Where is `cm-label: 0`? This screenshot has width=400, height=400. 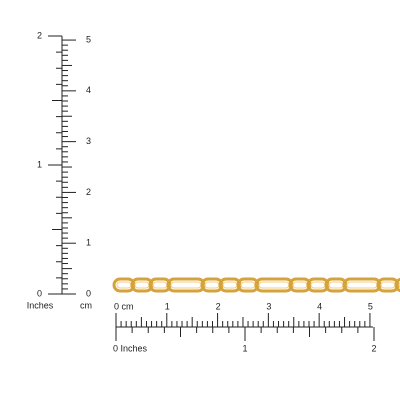 cm-label: 0 is located at coordinates (88, 293).